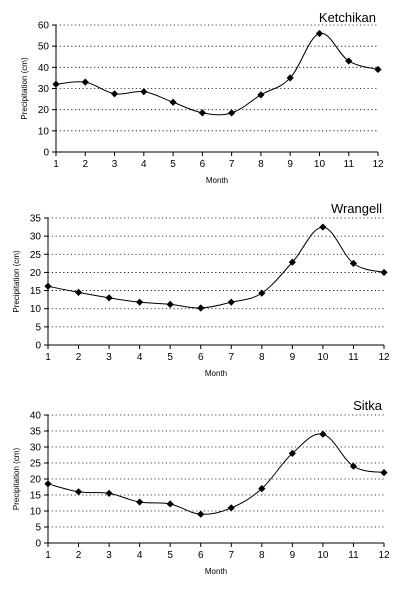 The height and width of the screenshot is (589, 400). I want to click on chart-title: Sitka, so click(368, 405).